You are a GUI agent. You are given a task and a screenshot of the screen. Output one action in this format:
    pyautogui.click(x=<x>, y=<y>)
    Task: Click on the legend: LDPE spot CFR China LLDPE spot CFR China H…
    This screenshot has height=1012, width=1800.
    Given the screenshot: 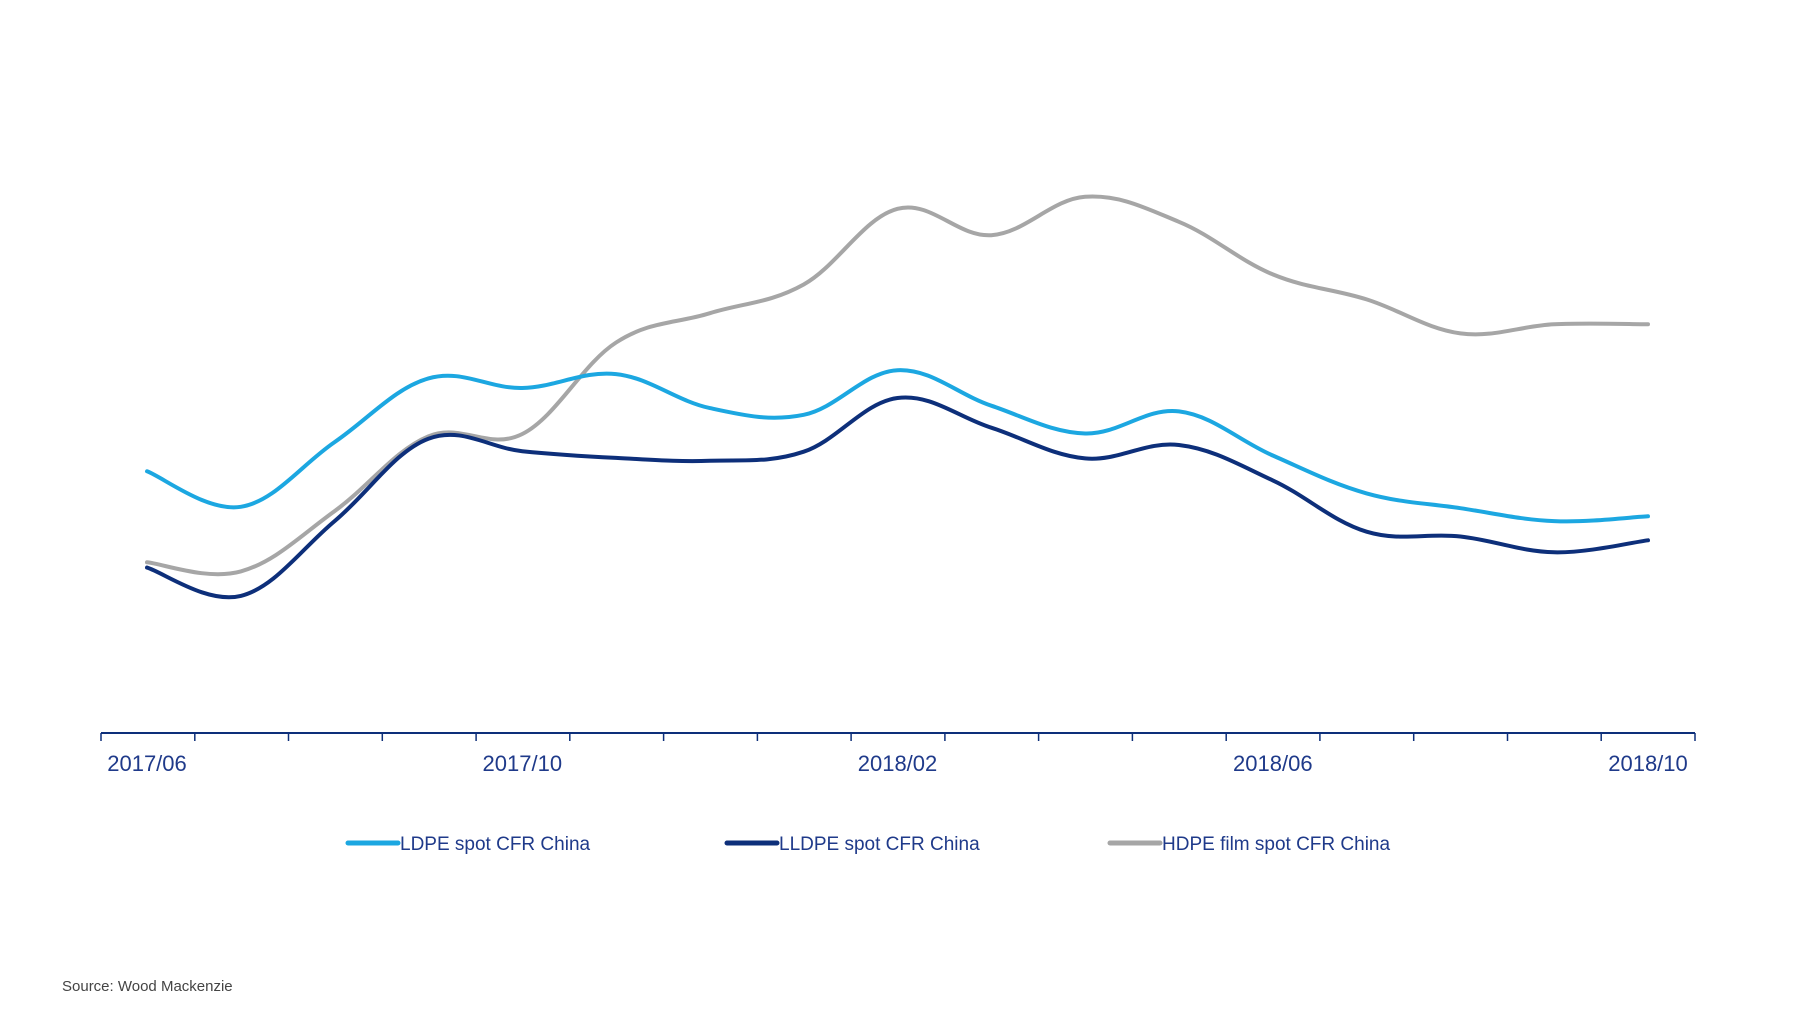 What is the action you would take?
    pyautogui.click(x=867, y=844)
    